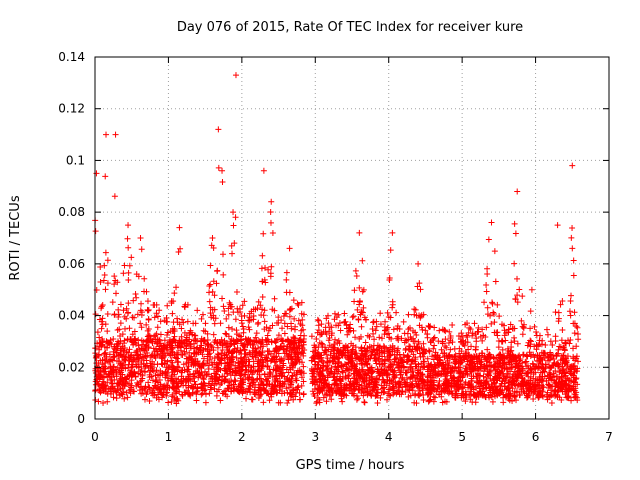 The width and height of the screenshot is (640, 480). Describe the element at coordinates (350, 465) in the screenshot. I see `x-axis-title: GPS time / hours` at that location.